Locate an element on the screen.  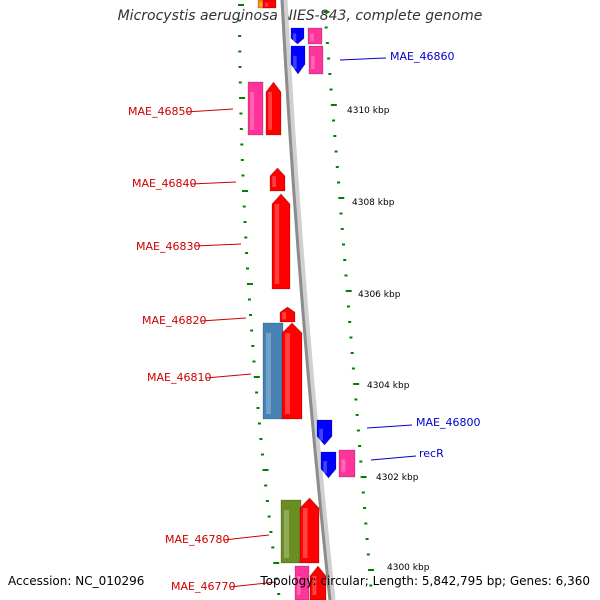
gene-recr-pink-shine is located at coordinates (343, 466).